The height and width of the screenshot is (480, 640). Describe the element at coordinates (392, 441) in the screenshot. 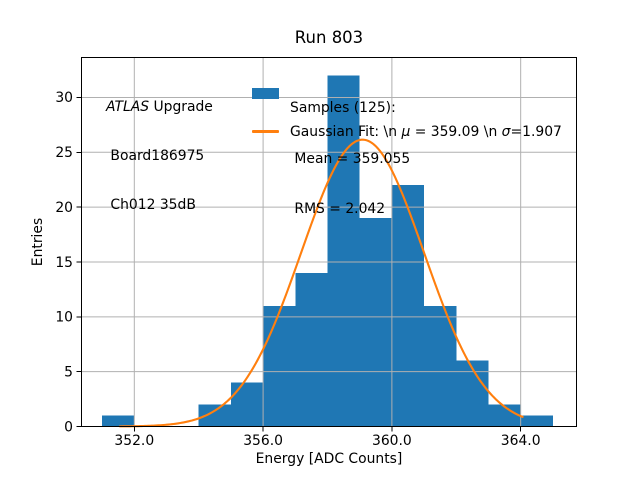

I see `x-tick-label: 360.0` at that location.